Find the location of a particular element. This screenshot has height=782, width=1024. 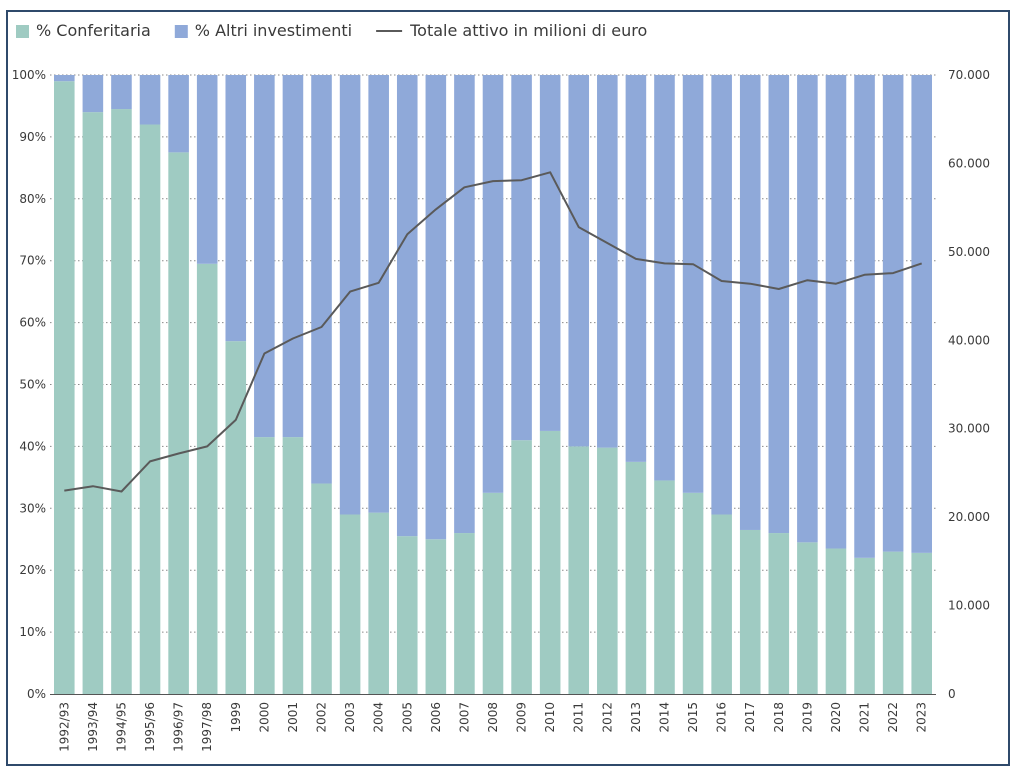

x-axis-tick-label: 2017 is located at coordinates (750, 717).